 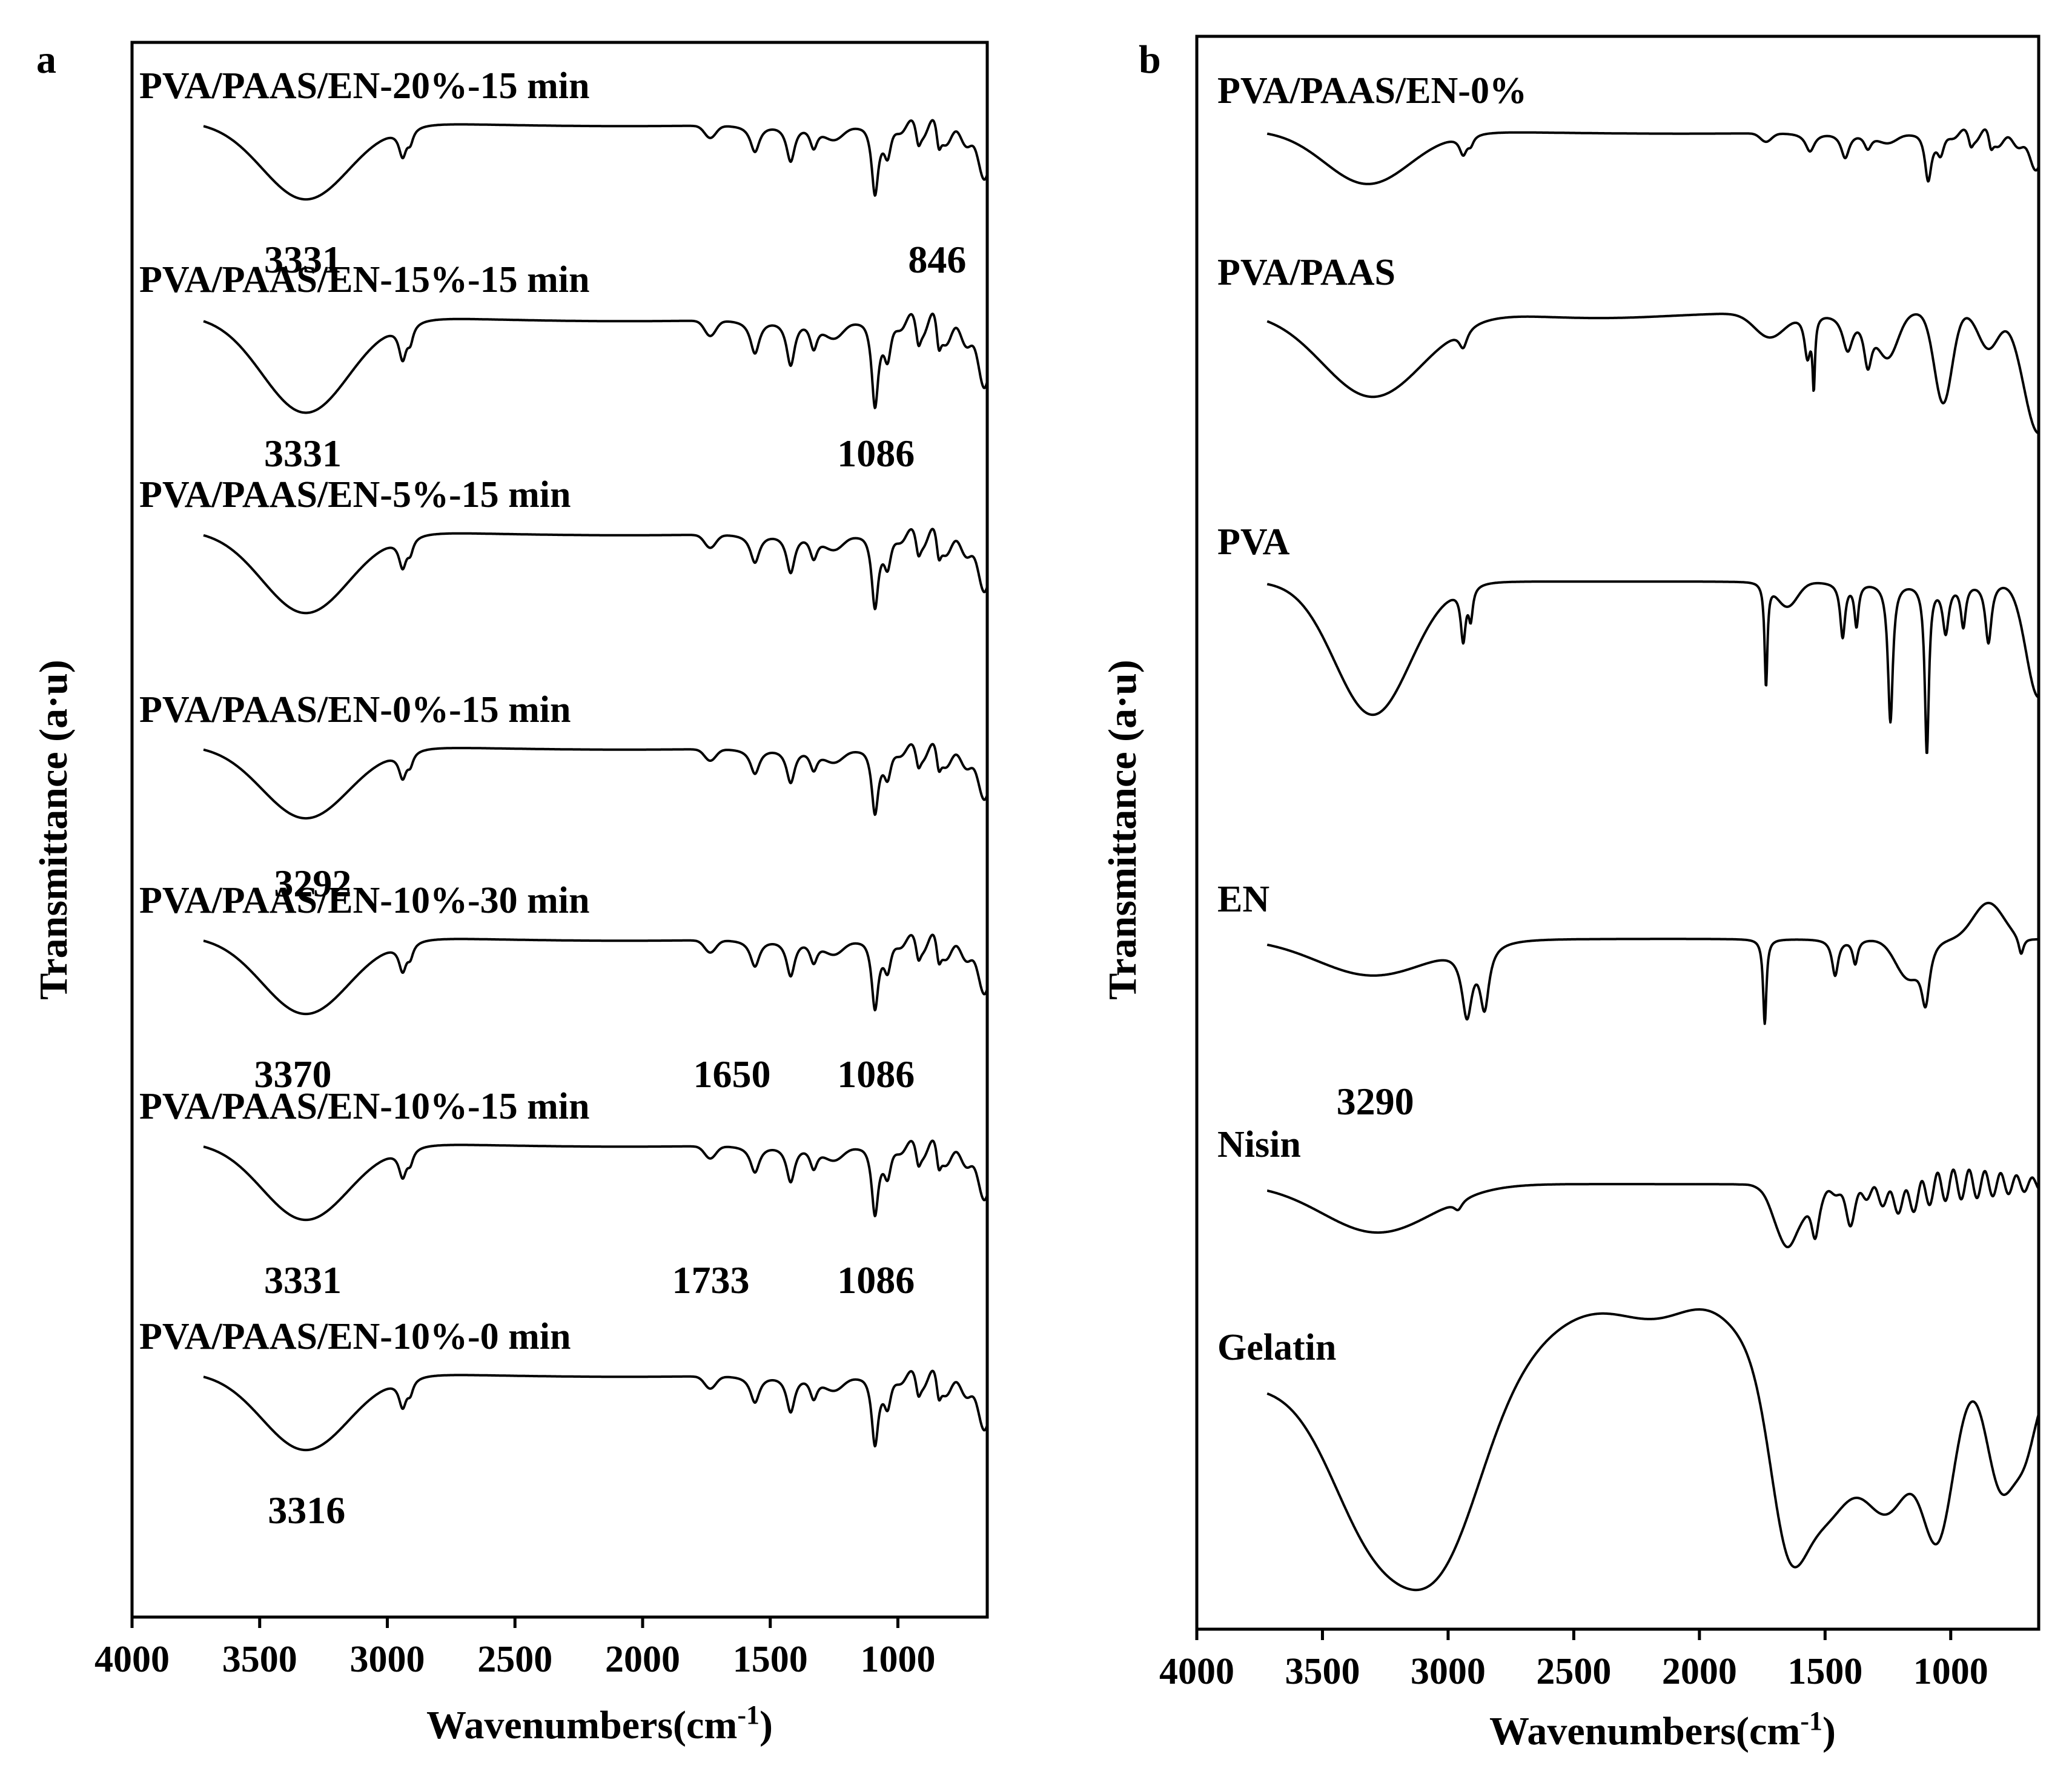 I want to click on panel-a-x-axis-label-main: Wavenumbers(cm, so click(x=581, y=1725).